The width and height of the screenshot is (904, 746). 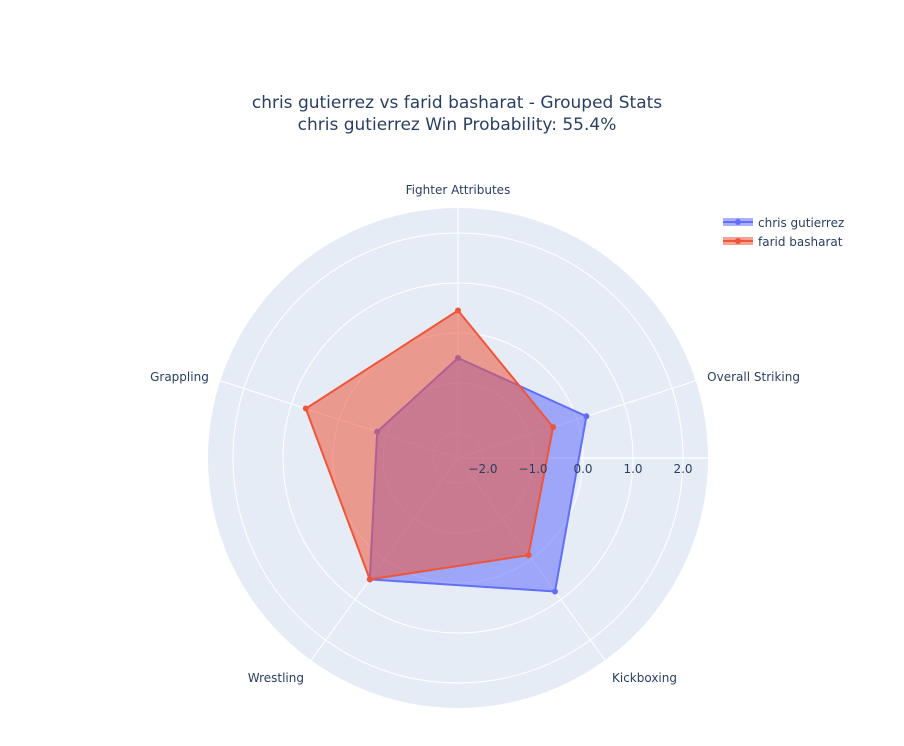 What do you see at coordinates (276, 678) in the screenshot?
I see `angular-axis-label: Wrestling` at bounding box center [276, 678].